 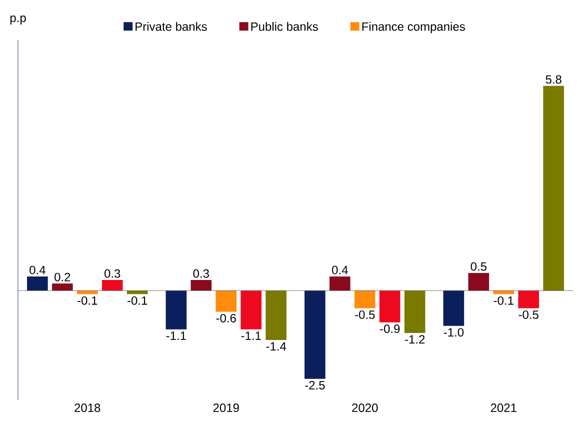 I want to click on data-label: 0.2, so click(x=62, y=277).